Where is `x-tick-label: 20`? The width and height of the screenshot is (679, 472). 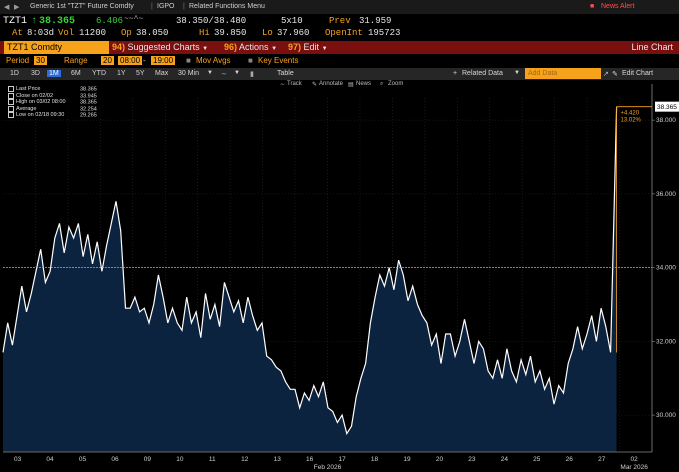 x-tick-label: 20 is located at coordinates (440, 459).